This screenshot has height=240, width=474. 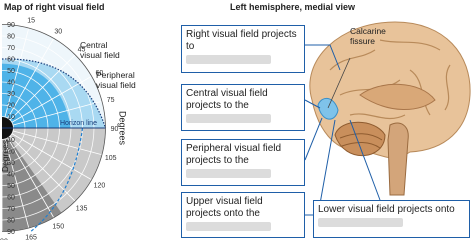 I want to click on peripheral-label: Peripheral visual field, so click(x=116, y=80).